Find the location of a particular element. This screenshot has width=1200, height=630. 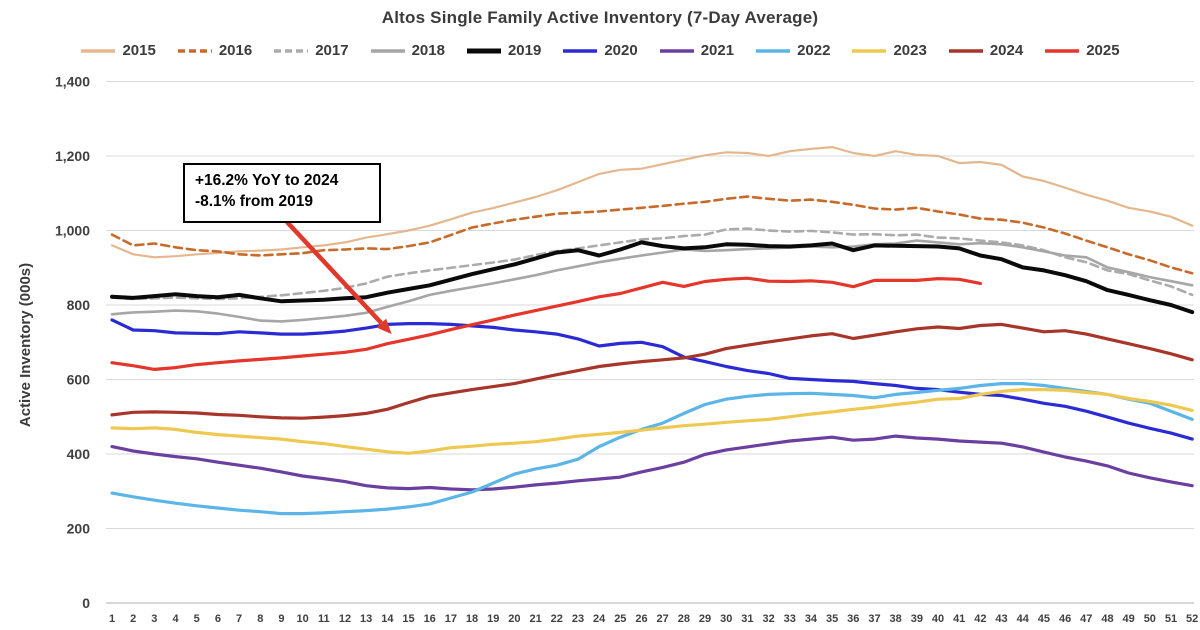

x-tick-label: 31 is located at coordinates (747, 619).